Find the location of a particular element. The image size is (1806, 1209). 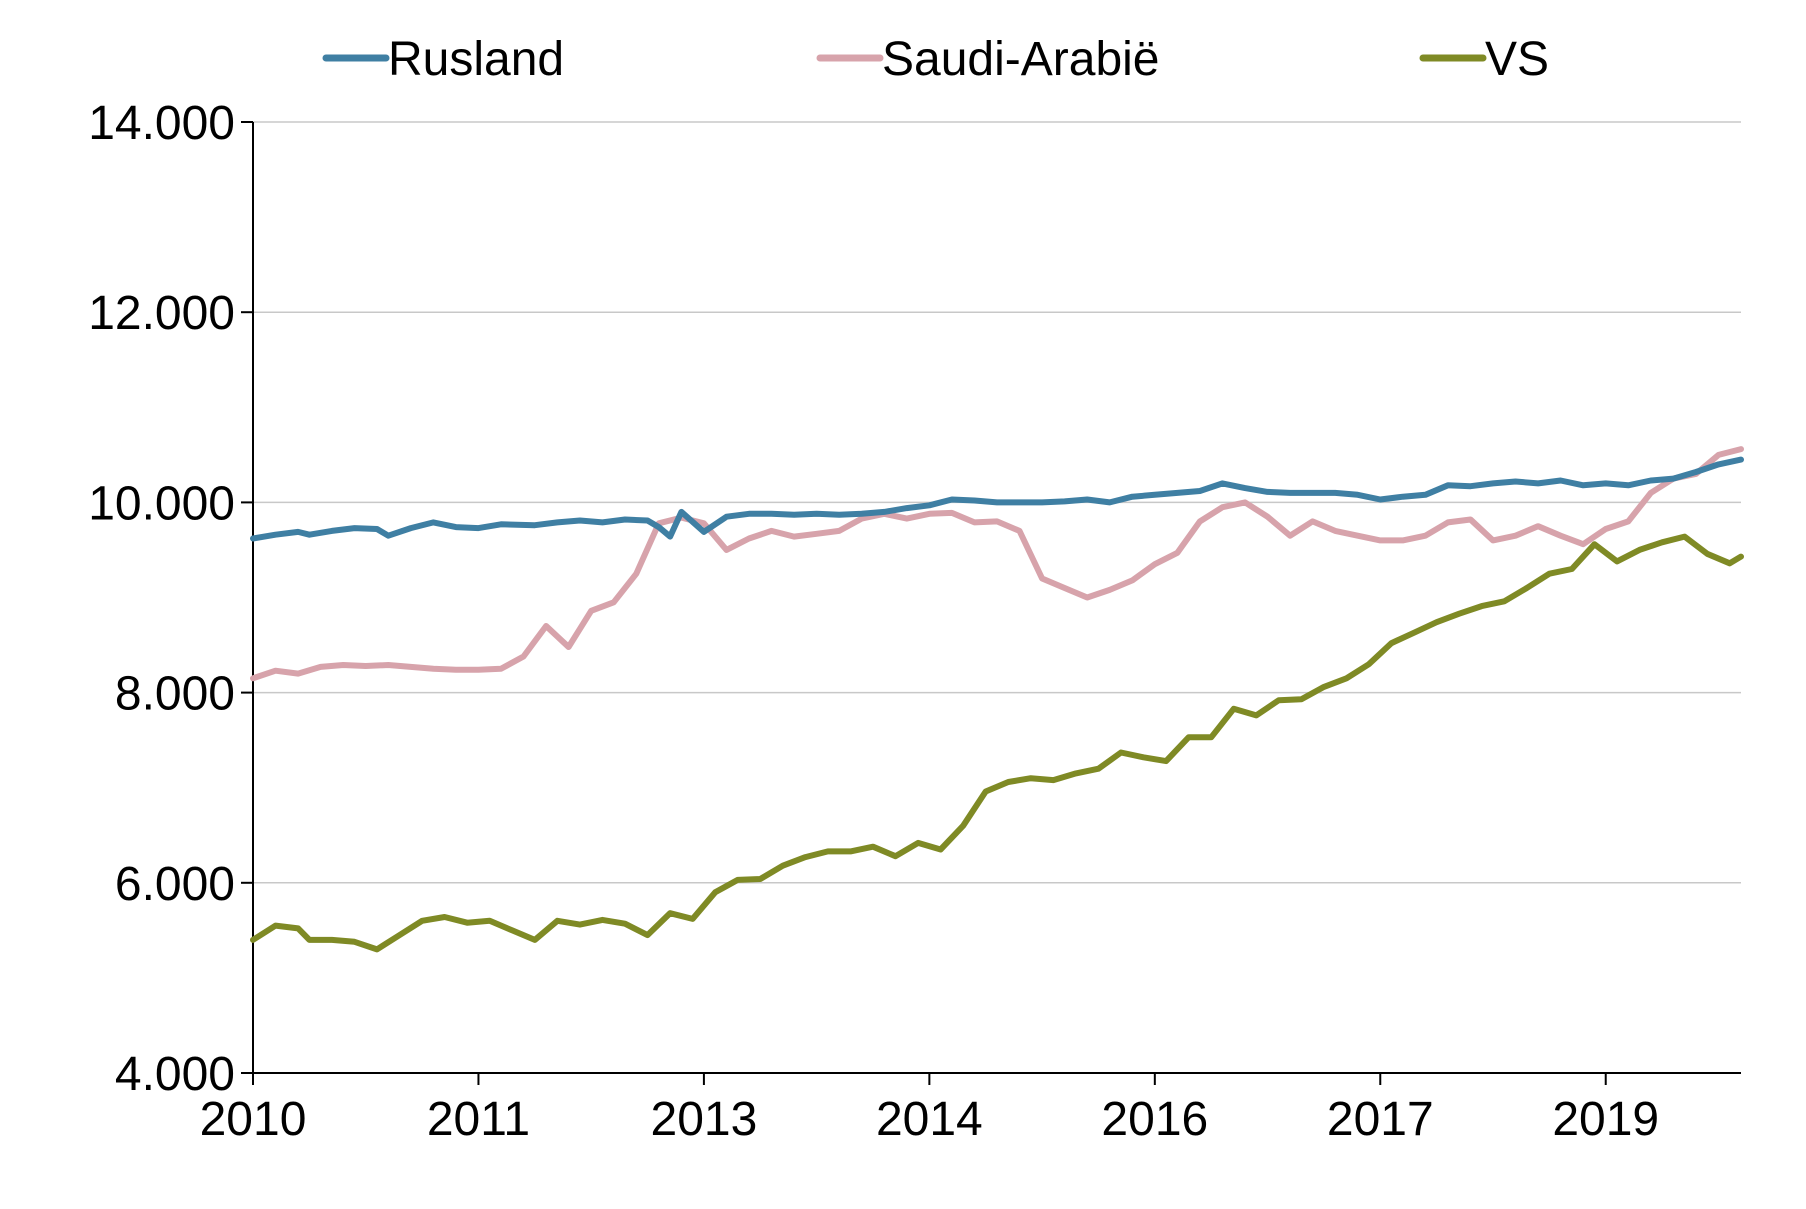

legend-label: VS is located at coordinates (1517, 59).